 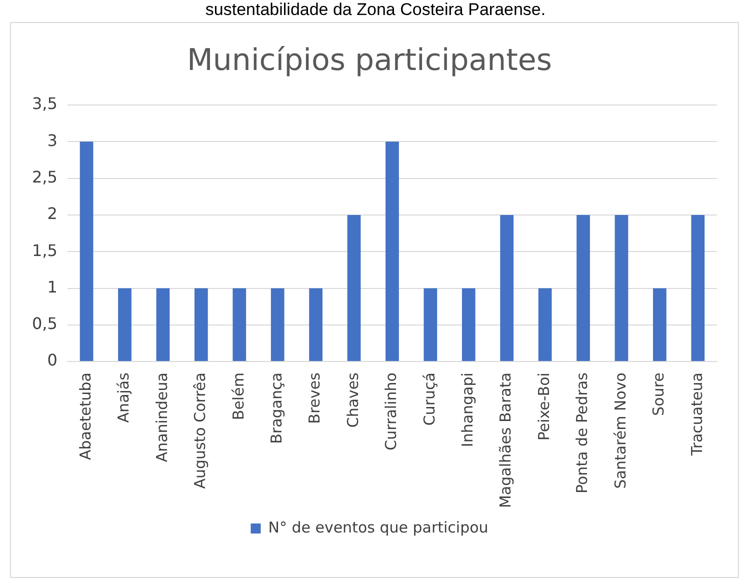 What do you see at coordinates (52, 360) in the screenshot?
I see `y-tick-label: 0` at bounding box center [52, 360].